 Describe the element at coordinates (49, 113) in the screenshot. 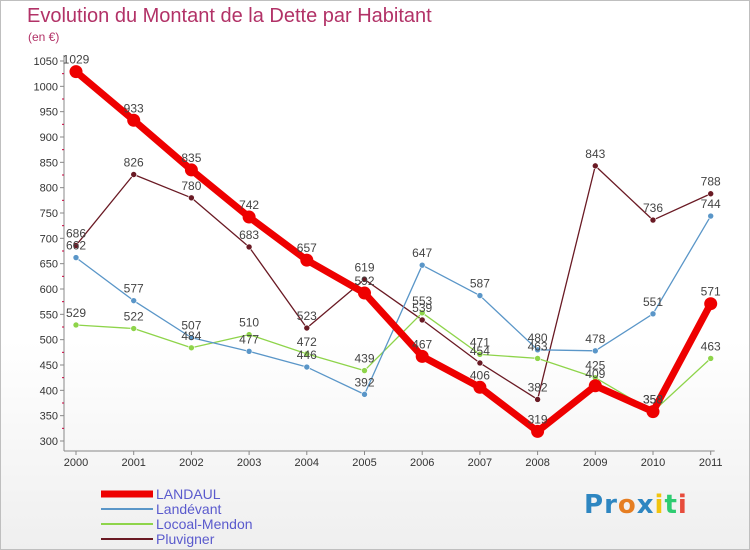

I see `y-tick-label: 950` at that location.